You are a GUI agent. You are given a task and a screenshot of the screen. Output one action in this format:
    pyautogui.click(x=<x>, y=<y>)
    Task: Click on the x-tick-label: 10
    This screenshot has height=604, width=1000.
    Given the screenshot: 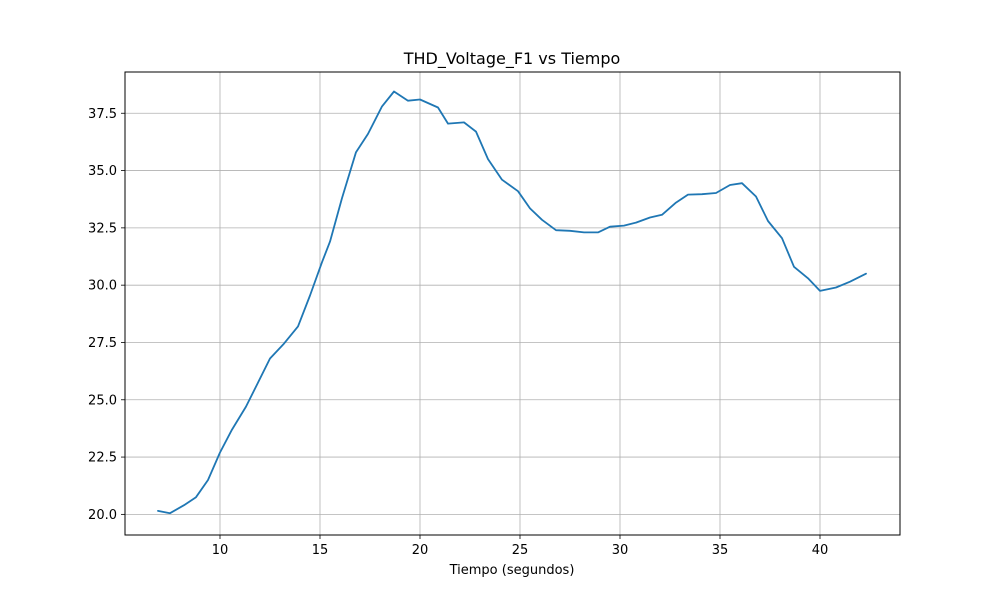 What is the action you would take?
    pyautogui.click(x=220, y=550)
    